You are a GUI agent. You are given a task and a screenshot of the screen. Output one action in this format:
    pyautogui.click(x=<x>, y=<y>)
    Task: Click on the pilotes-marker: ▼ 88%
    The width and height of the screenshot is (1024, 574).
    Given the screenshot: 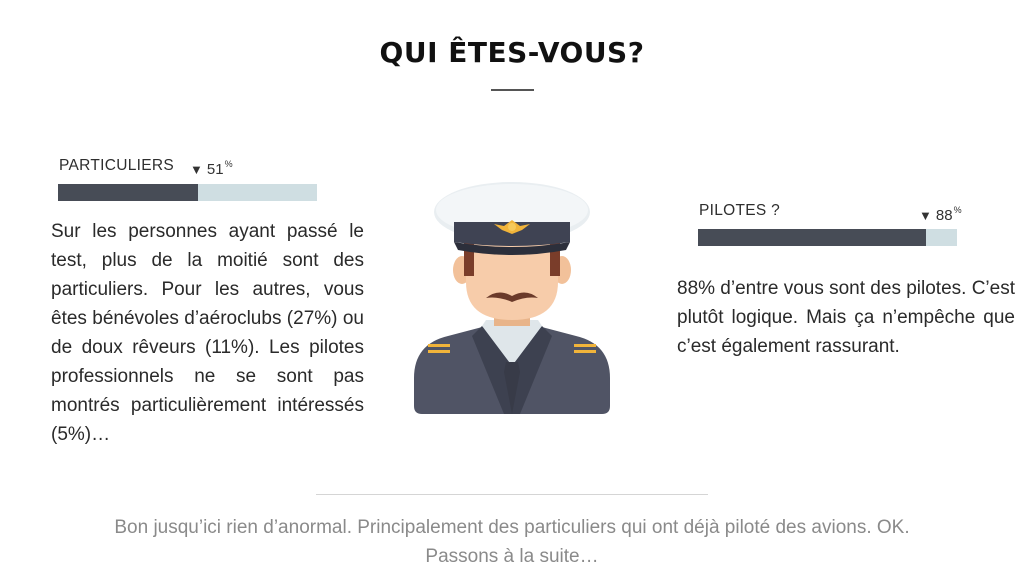 What is the action you would take?
    pyautogui.click(x=940, y=214)
    